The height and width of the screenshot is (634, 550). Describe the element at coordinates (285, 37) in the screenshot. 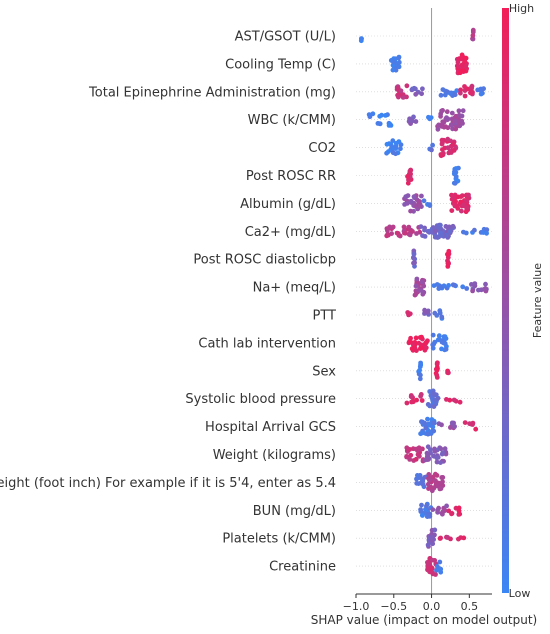

I see `feature-label: AST/GSOT (U/L)` at that location.